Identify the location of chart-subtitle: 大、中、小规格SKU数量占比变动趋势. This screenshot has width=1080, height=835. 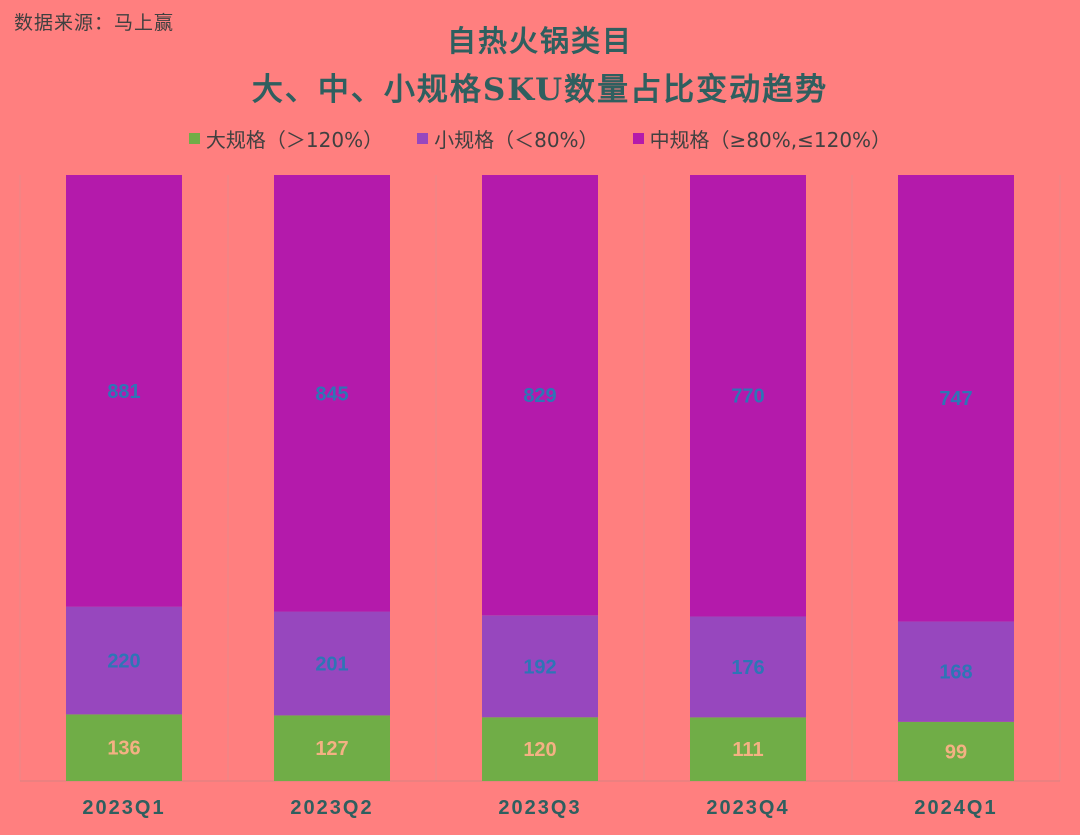
(540, 90).